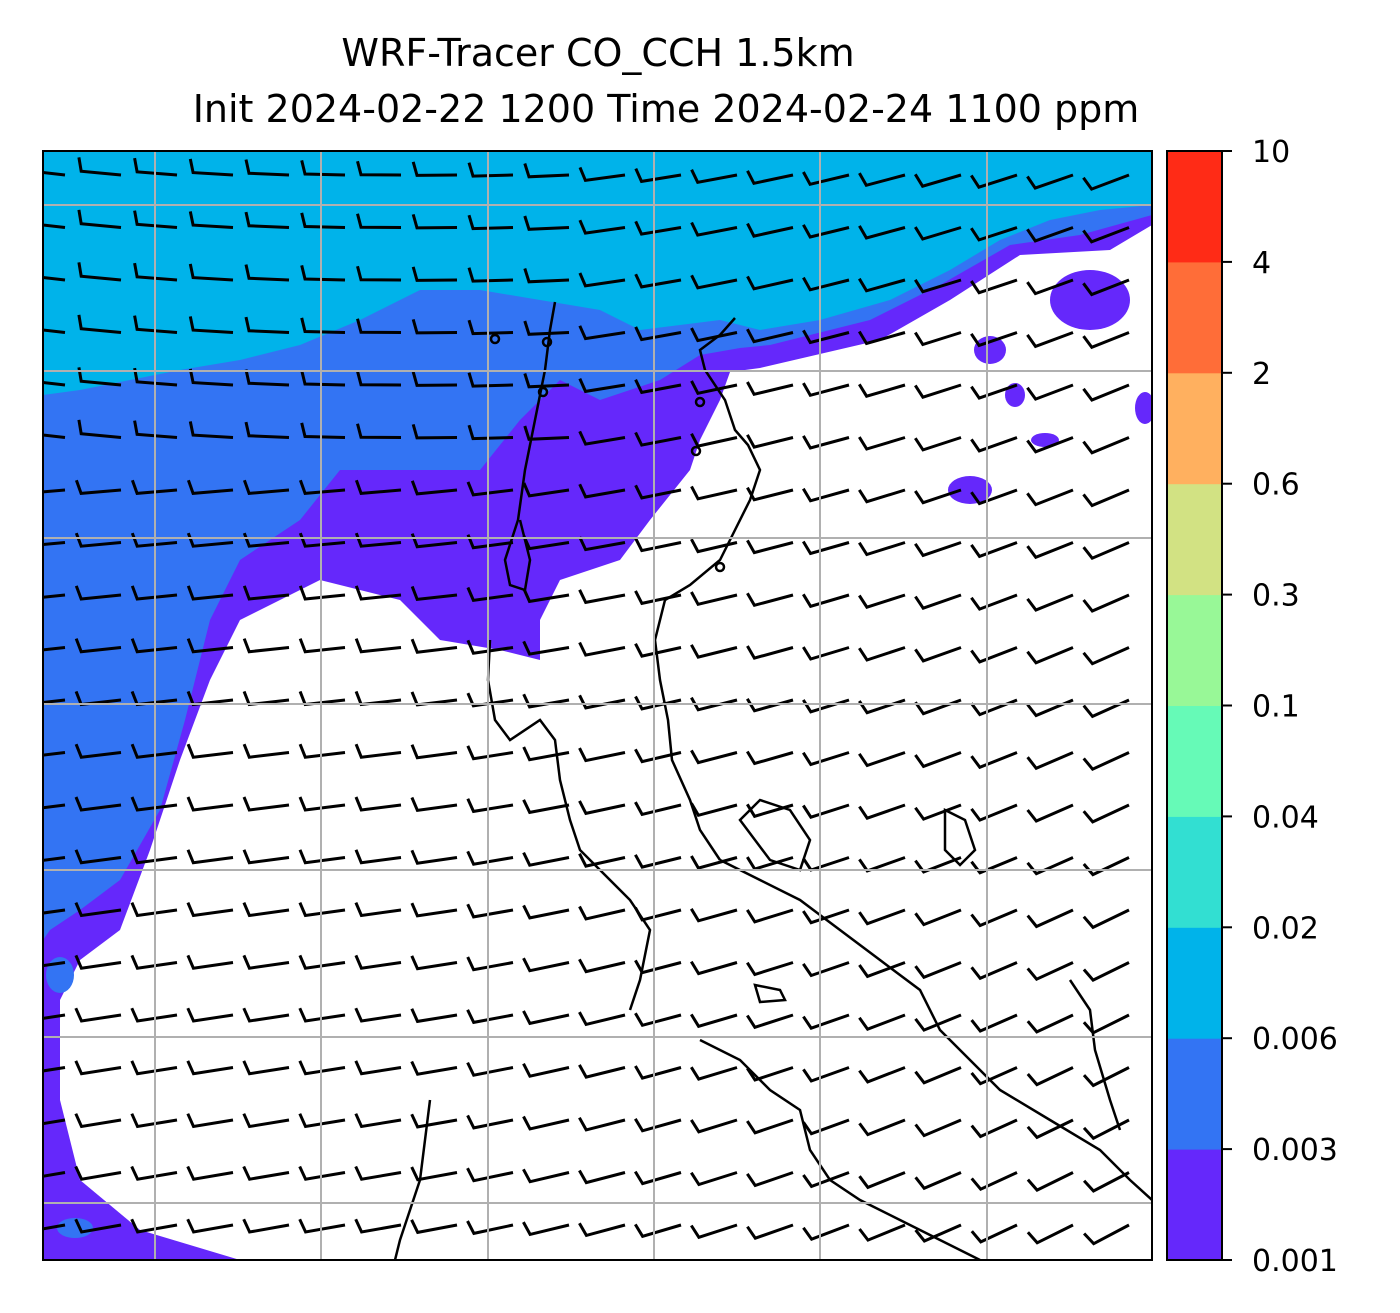 The width and height of the screenshot is (1400, 1313). I want to click on colorbar-tick-label: 0.02, so click(1285, 928).